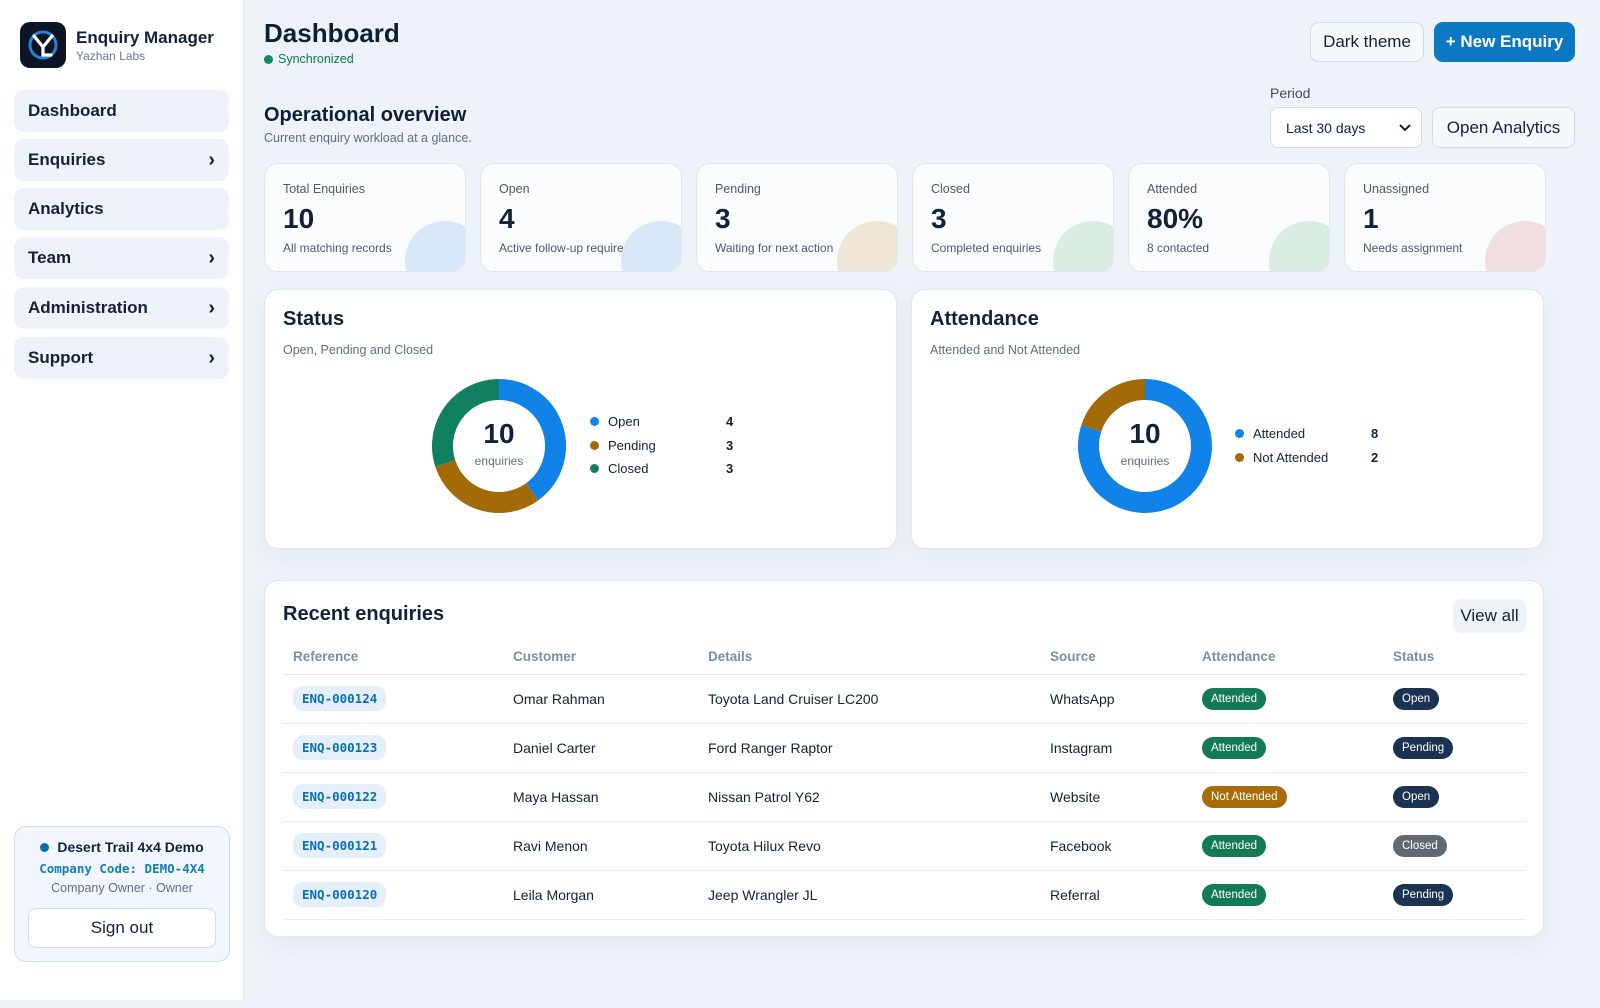 Image resolution: width=1600 pixels, height=1008 pixels. What do you see at coordinates (1396, 189) in the screenshot?
I see `kpi-label: Unassigned` at bounding box center [1396, 189].